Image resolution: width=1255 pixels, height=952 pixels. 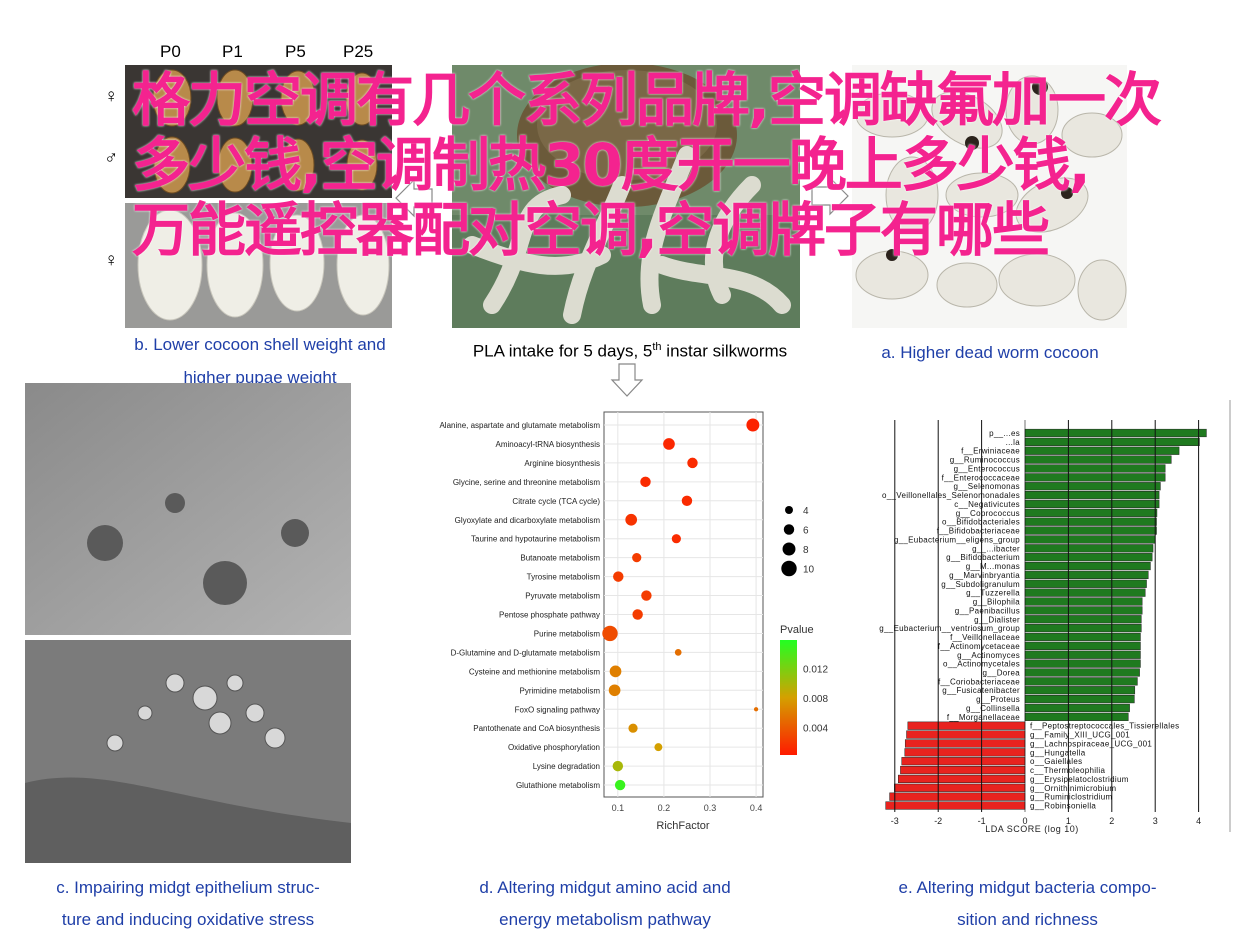 What do you see at coordinates (1104, 726) in the screenshot?
I see `taxon-label: f__Peptostreptococcales_Tissierellales` at bounding box center [1104, 726].